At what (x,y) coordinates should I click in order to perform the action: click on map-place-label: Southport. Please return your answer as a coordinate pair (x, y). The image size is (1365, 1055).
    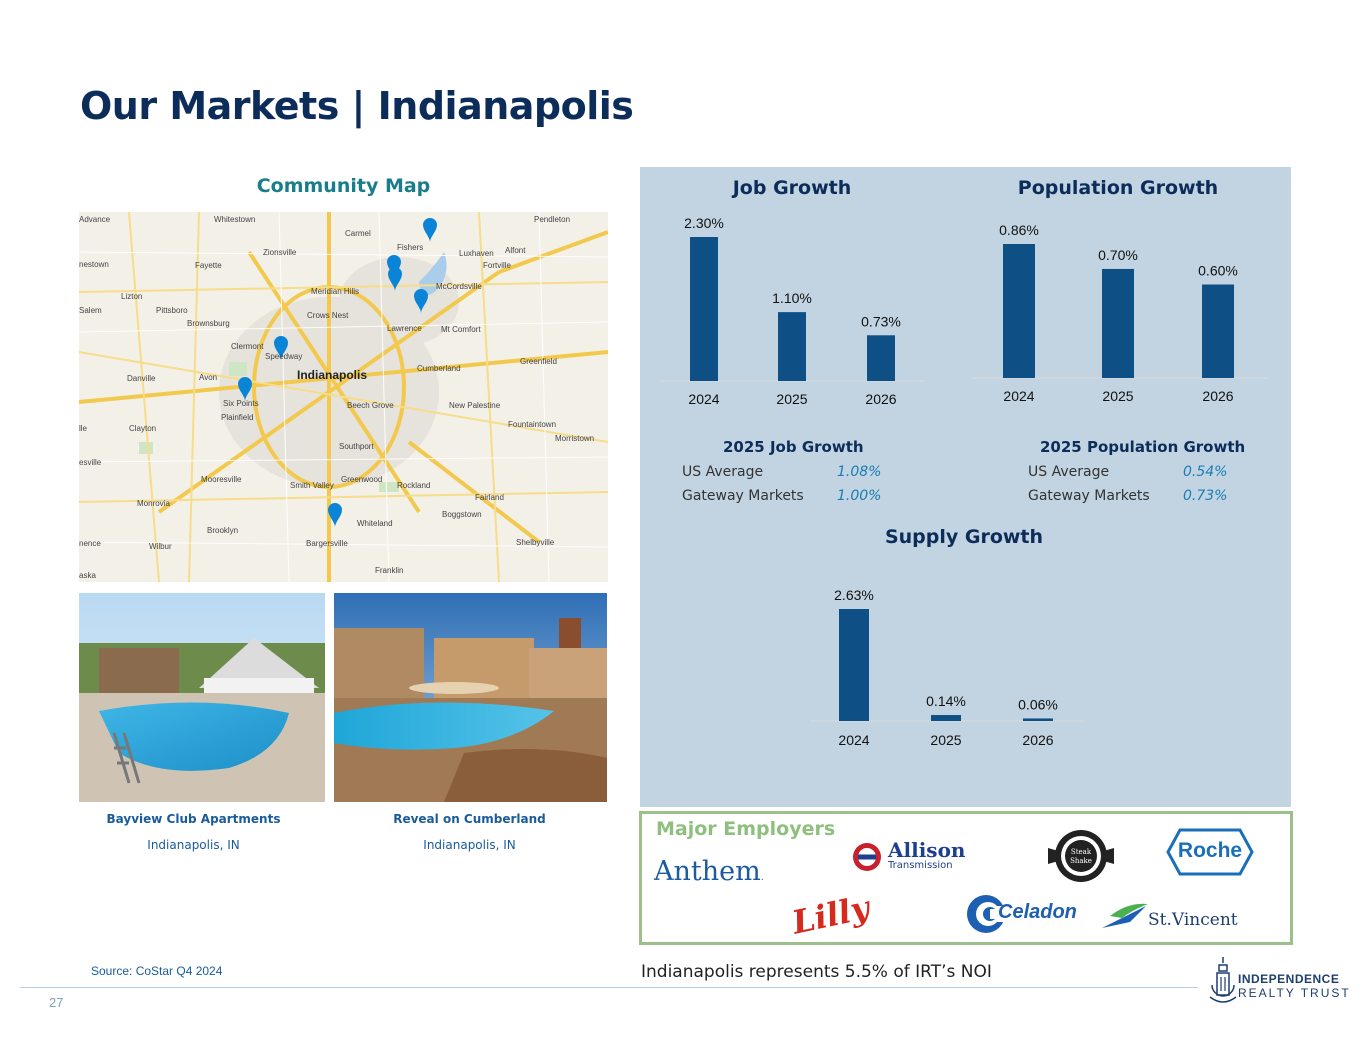
    Looking at the image, I should click on (356, 446).